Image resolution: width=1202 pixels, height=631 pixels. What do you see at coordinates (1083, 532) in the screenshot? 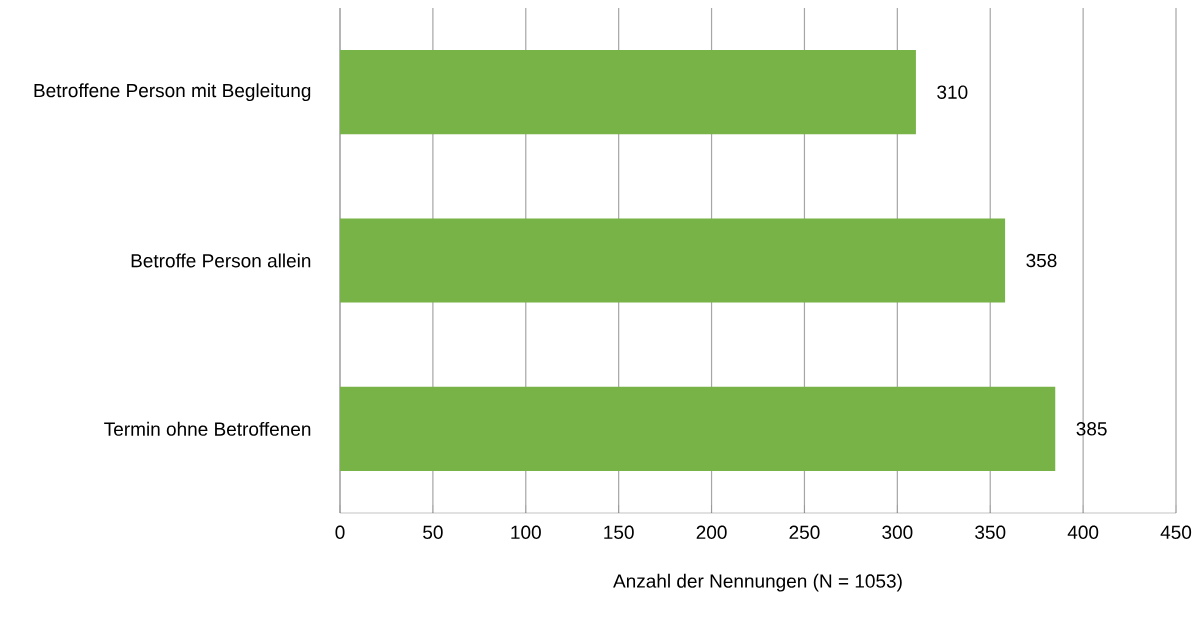
I see `x-tick-label: 400` at bounding box center [1083, 532].